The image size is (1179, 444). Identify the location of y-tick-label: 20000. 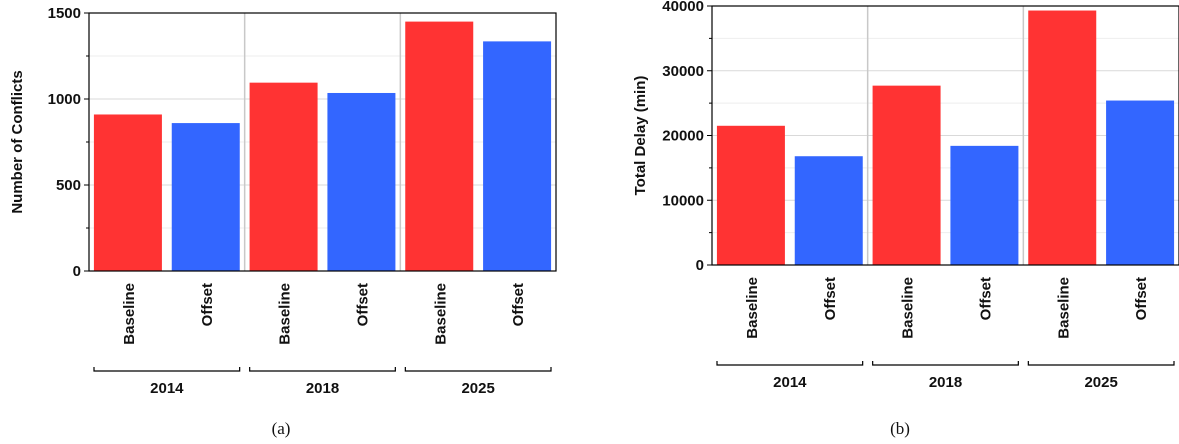
(683, 136).